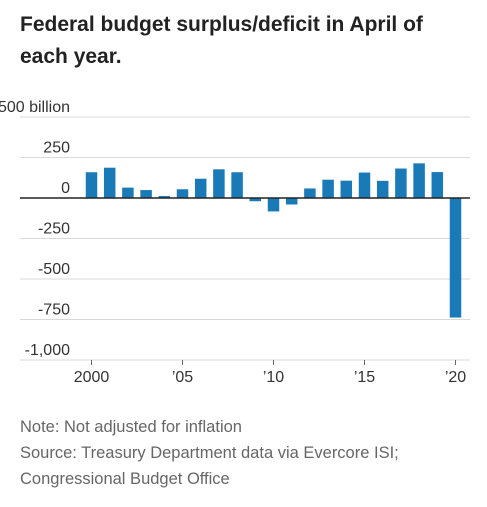 Image resolution: width=487 pixels, height=507 pixels. Describe the element at coordinates (109, 182) in the screenshot. I see `bar-2001` at that location.